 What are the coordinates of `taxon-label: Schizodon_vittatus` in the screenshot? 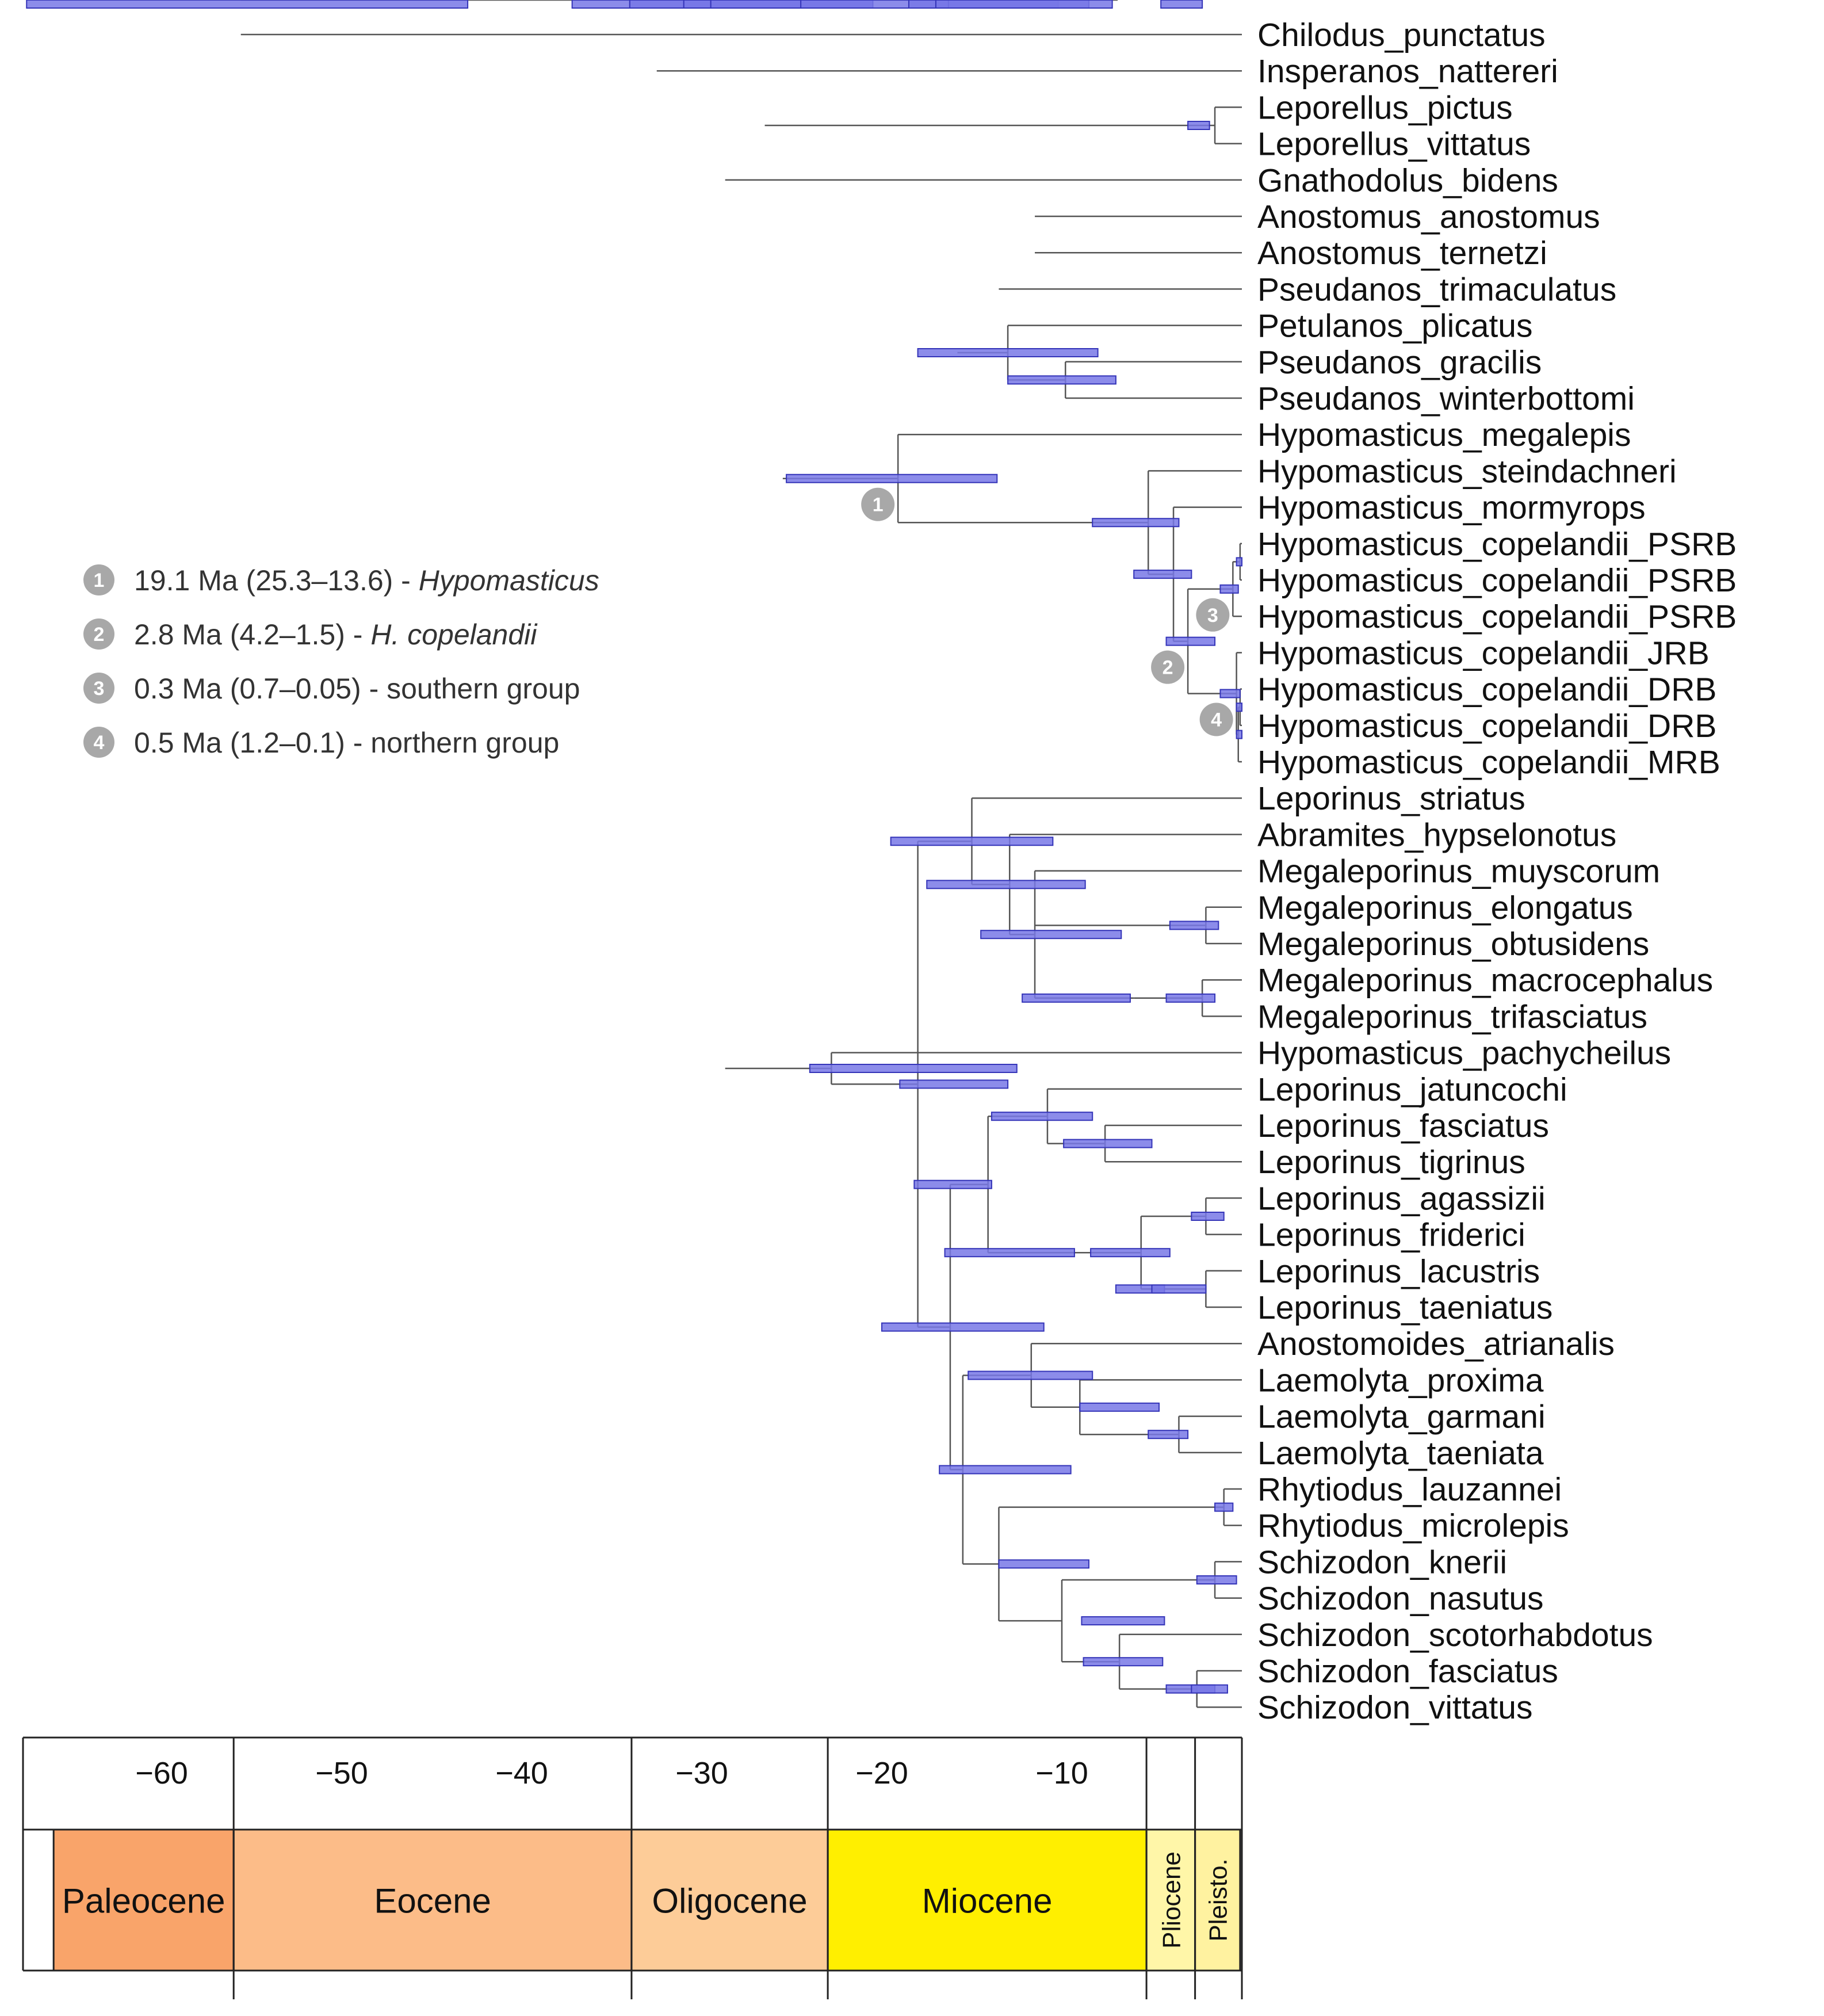 It's located at (1394, 1707).